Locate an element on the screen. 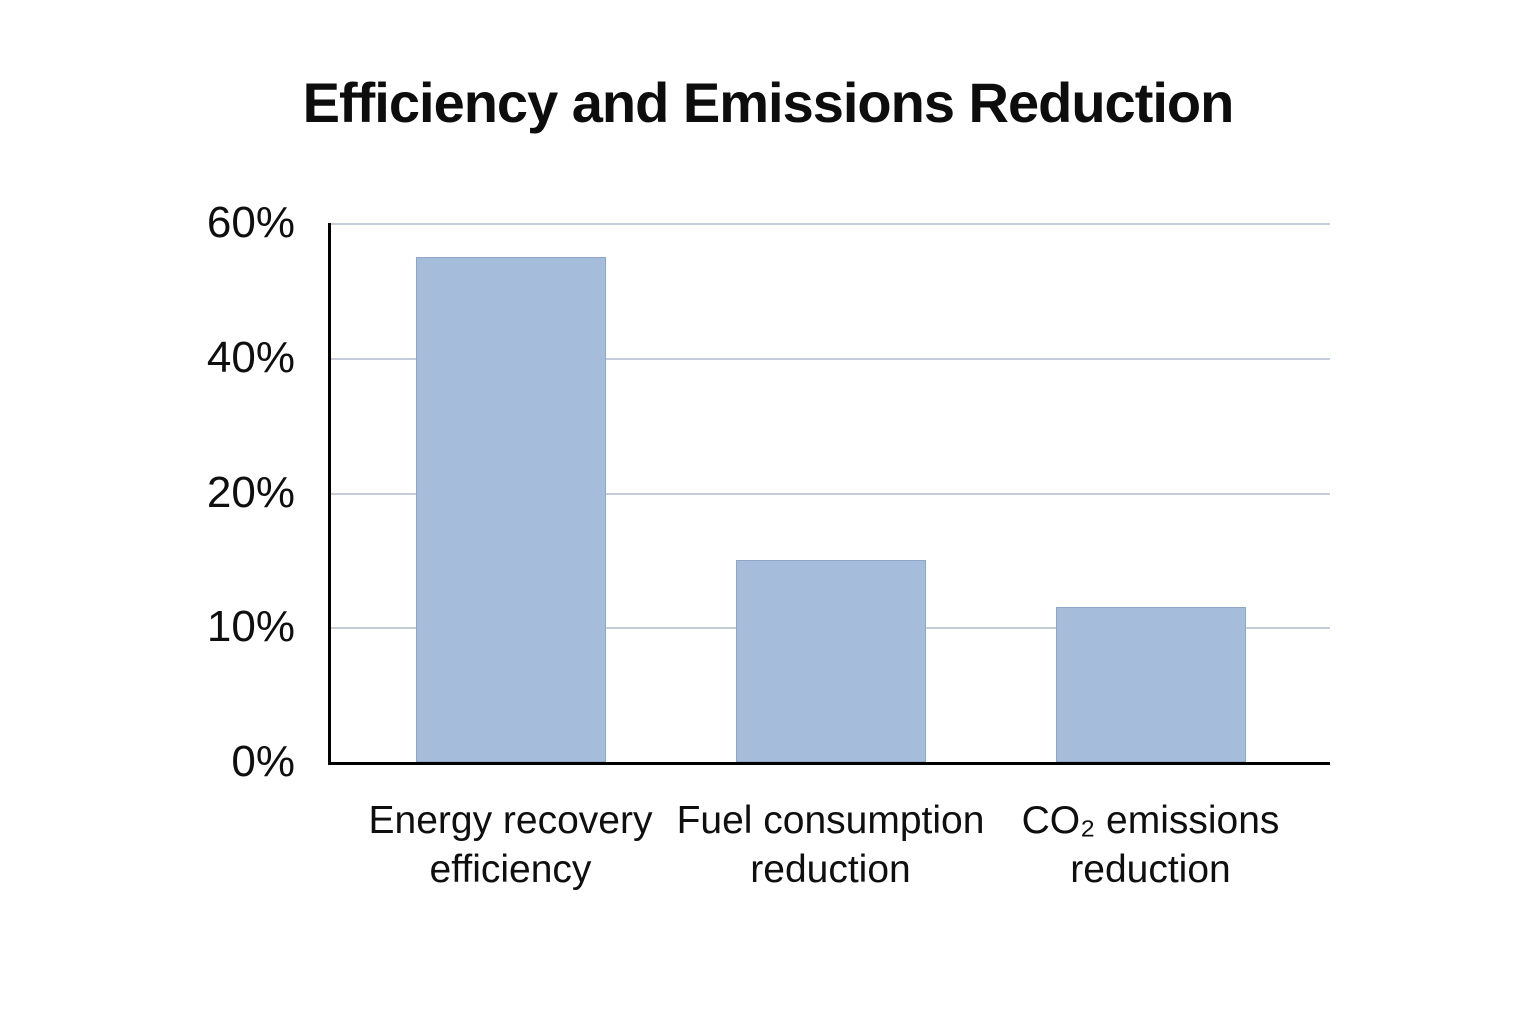 The width and height of the screenshot is (1536, 1024). chart-title: Efficiency and Emissions Reduction is located at coordinates (768, 102).